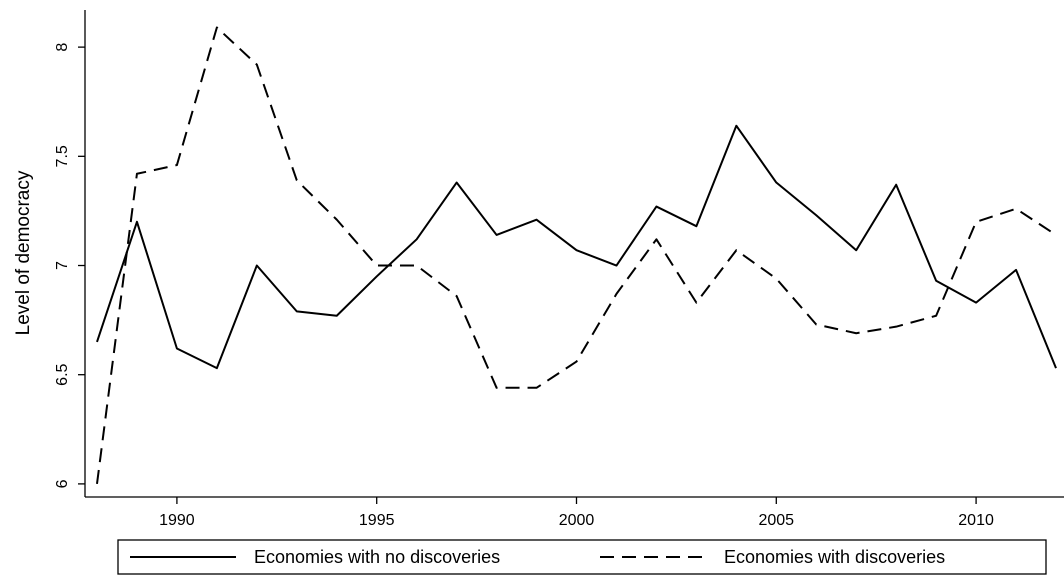  Describe the element at coordinates (62, 483) in the screenshot. I see `y-tick-label: 6` at that location.